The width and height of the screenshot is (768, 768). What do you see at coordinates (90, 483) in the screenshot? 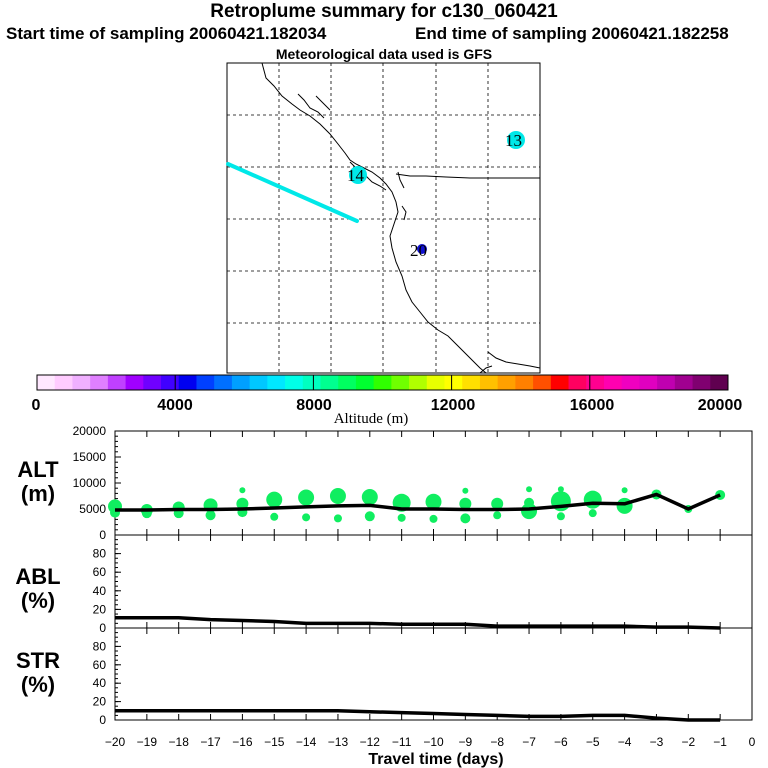
I see `alt-ytick-label: 10000` at bounding box center [90, 483].